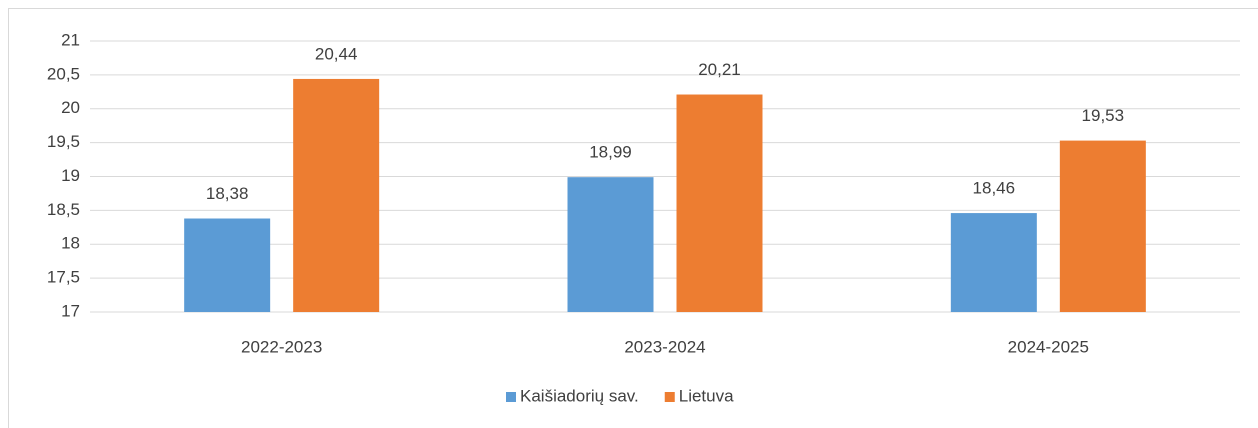 The image size is (1258, 428). Describe the element at coordinates (227, 193) in the screenshot. I see `data-label: 18,38` at that location.